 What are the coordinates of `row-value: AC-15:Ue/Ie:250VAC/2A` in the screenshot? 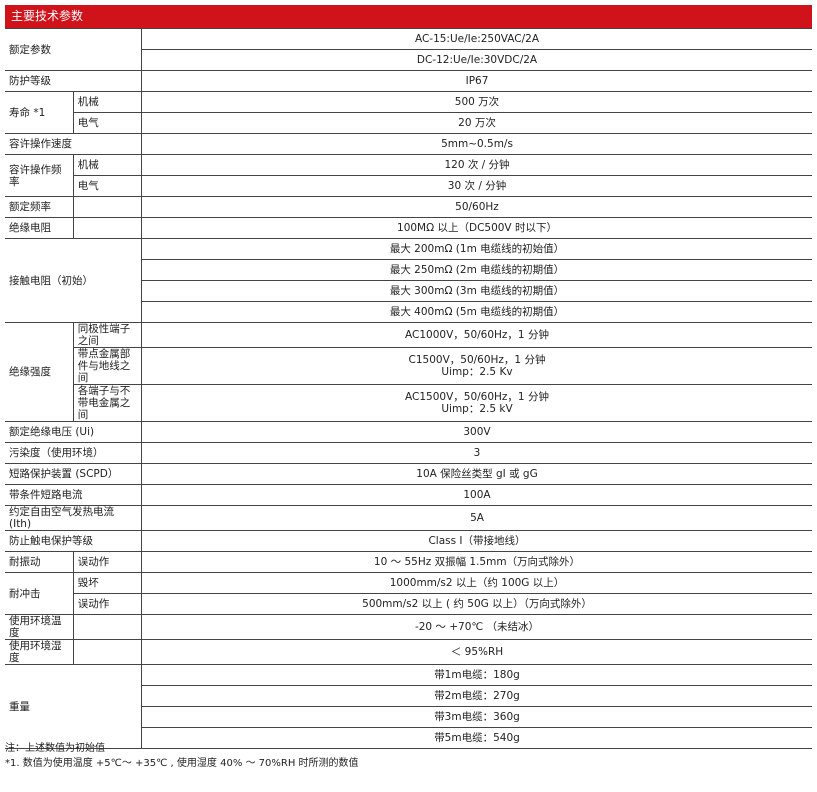 It's located at (476, 39).